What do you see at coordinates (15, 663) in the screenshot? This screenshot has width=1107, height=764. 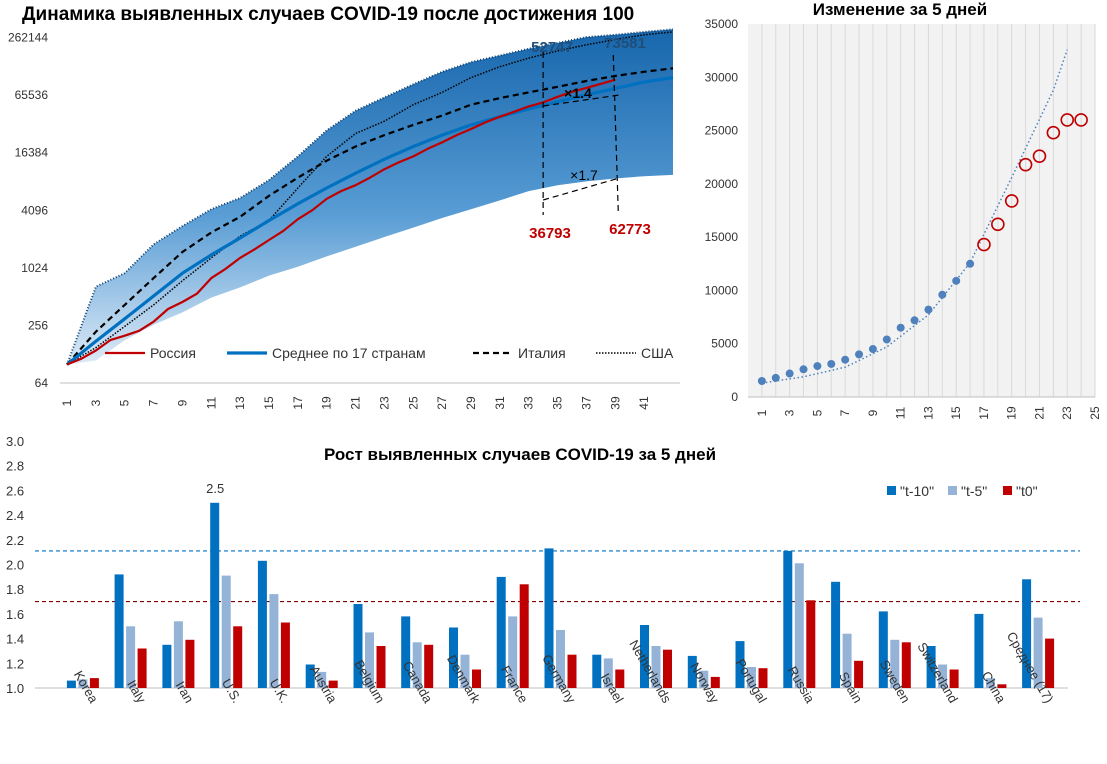 I see `y-tick-label: 1.2` at bounding box center [15, 663].